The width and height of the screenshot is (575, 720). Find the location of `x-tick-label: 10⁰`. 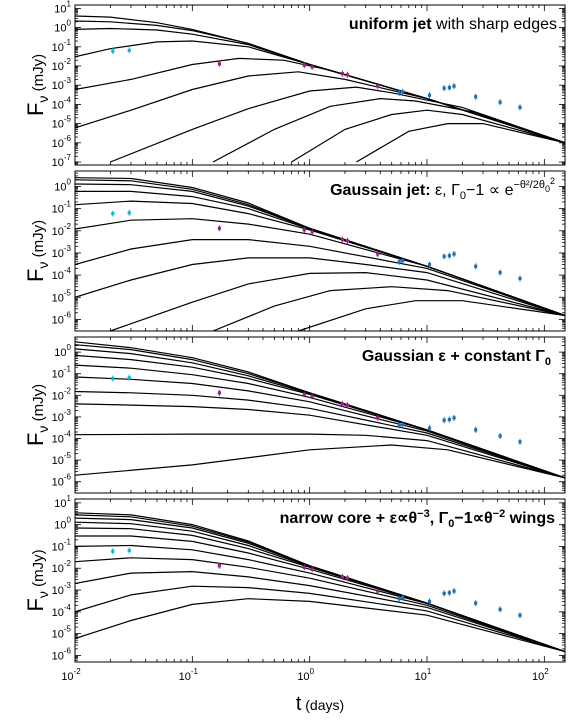

x-tick-label: 10⁰ is located at coordinates (305, 675).